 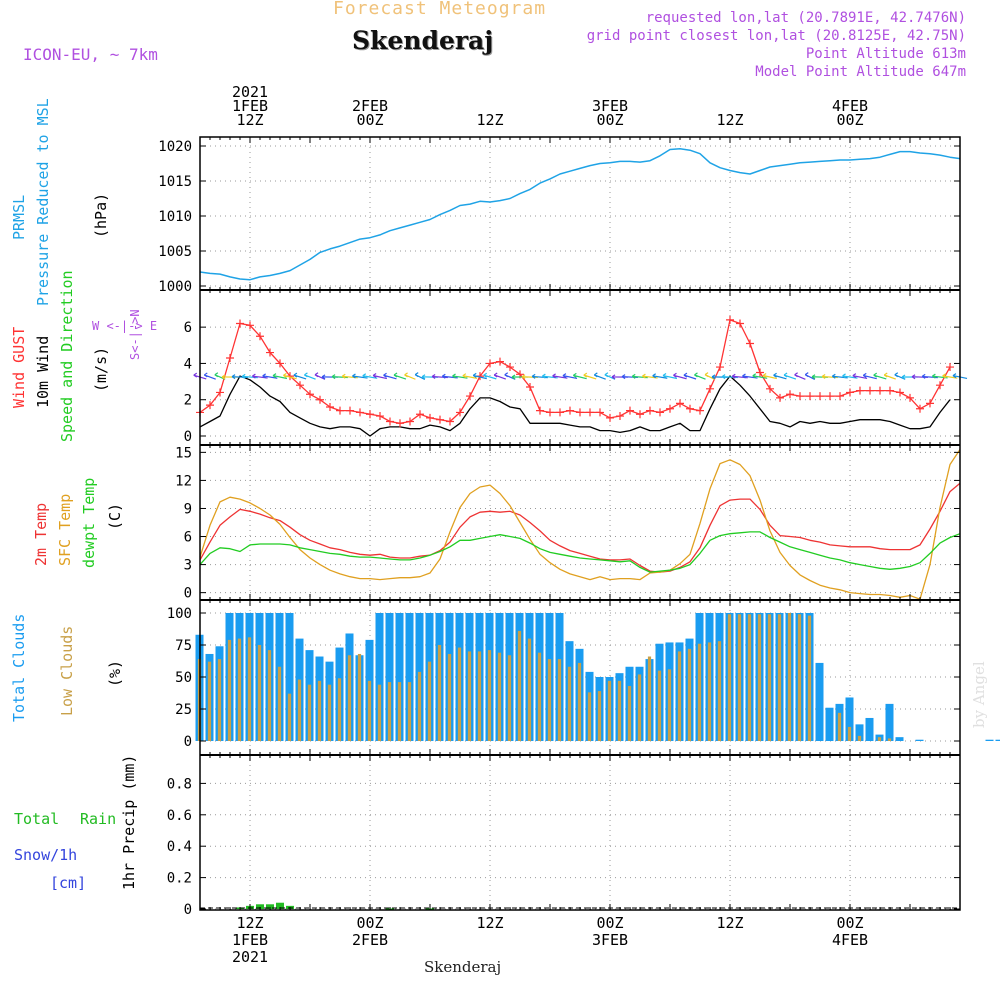 I want to click on y-tick-label: 6, so click(x=188, y=538).